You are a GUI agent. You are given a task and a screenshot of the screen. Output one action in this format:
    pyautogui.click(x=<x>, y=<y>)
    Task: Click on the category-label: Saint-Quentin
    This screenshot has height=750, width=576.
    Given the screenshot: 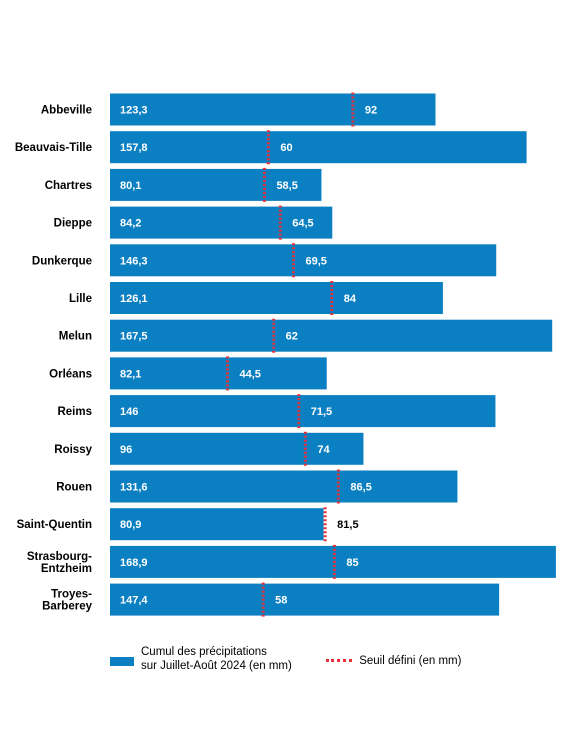 What is the action you would take?
    pyautogui.click(x=54, y=525)
    